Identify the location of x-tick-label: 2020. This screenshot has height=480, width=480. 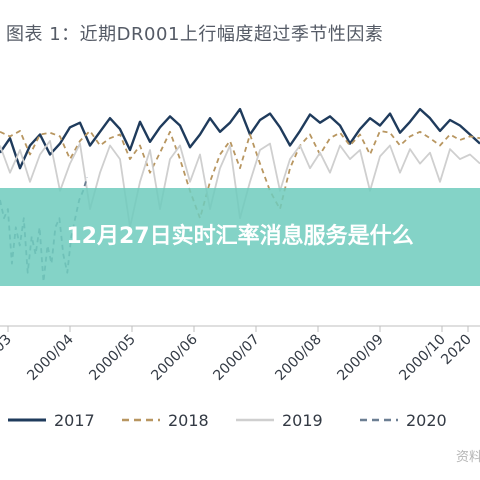
(456, 350).